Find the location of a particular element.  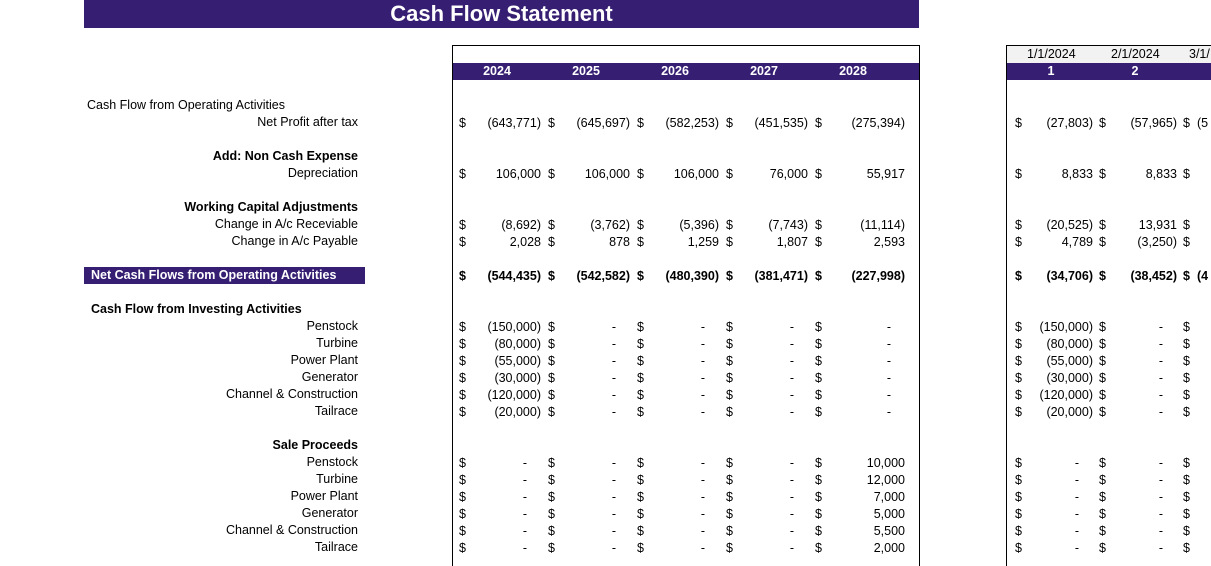

cell-value: 1,807 is located at coordinates (792, 242).